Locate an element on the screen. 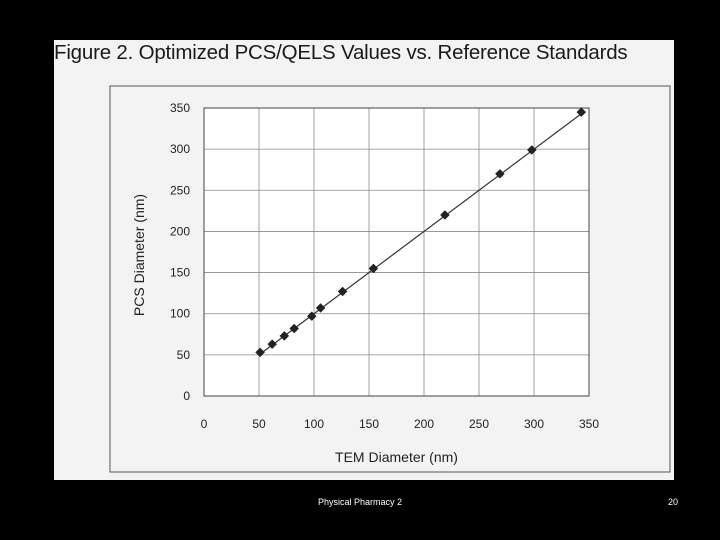 This screenshot has width=720, height=540. y-tick-label: 100 is located at coordinates (180, 314).